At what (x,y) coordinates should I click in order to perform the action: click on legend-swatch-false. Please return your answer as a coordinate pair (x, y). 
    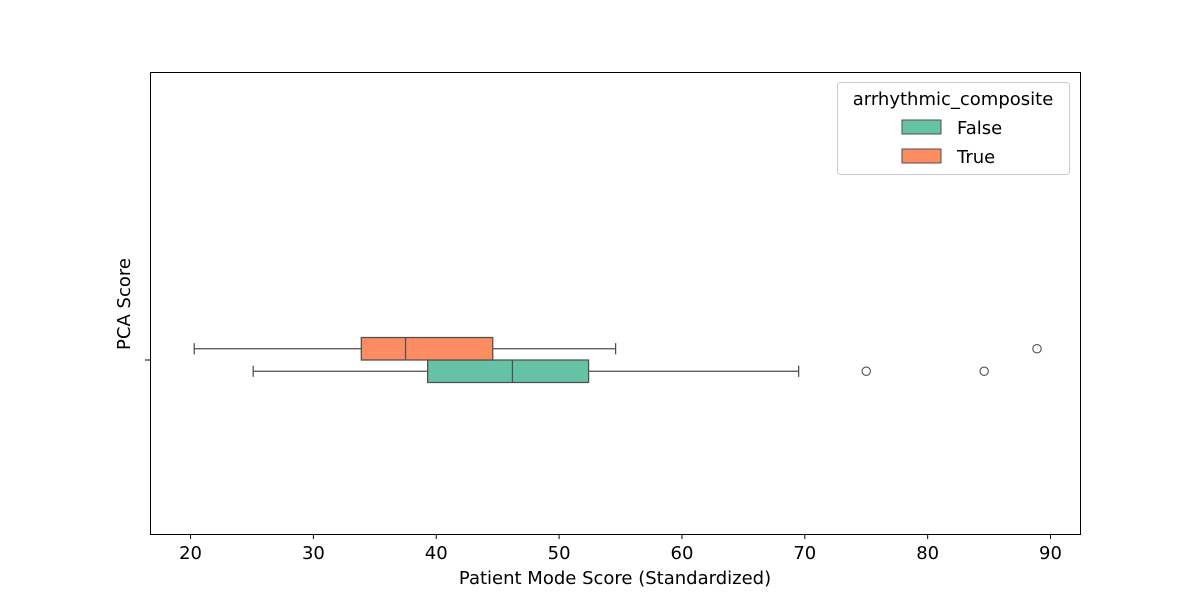
    Looking at the image, I should click on (921, 127).